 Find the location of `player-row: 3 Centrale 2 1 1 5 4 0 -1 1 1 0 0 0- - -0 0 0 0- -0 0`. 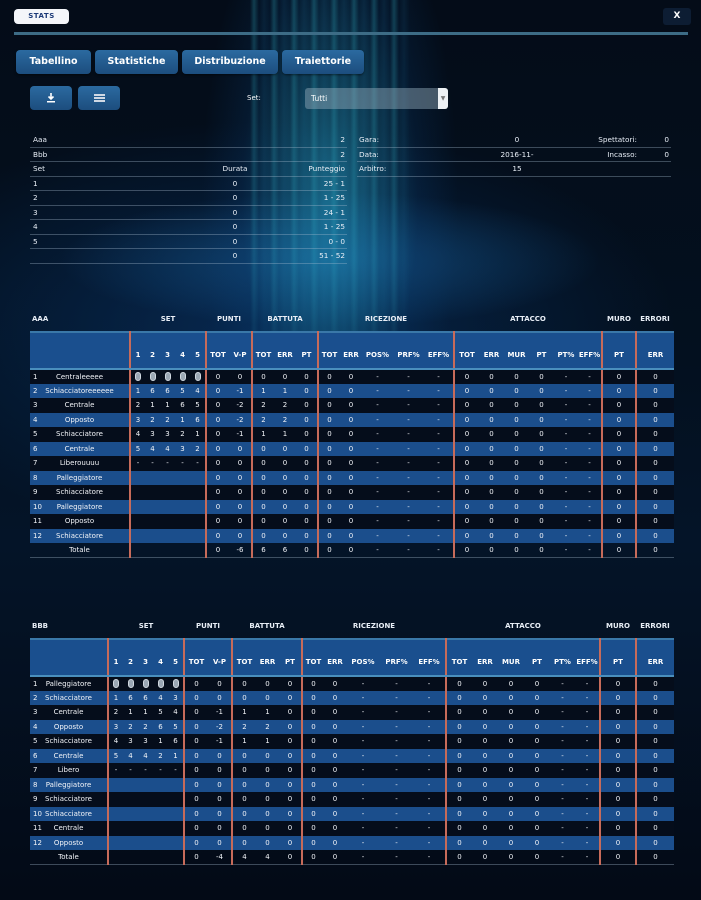

player-row: 3 Centrale 2 1 1 5 4 0 -1 1 1 0 0 0- - -0 0 0 0- -0 0 is located at coordinates (352, 712).